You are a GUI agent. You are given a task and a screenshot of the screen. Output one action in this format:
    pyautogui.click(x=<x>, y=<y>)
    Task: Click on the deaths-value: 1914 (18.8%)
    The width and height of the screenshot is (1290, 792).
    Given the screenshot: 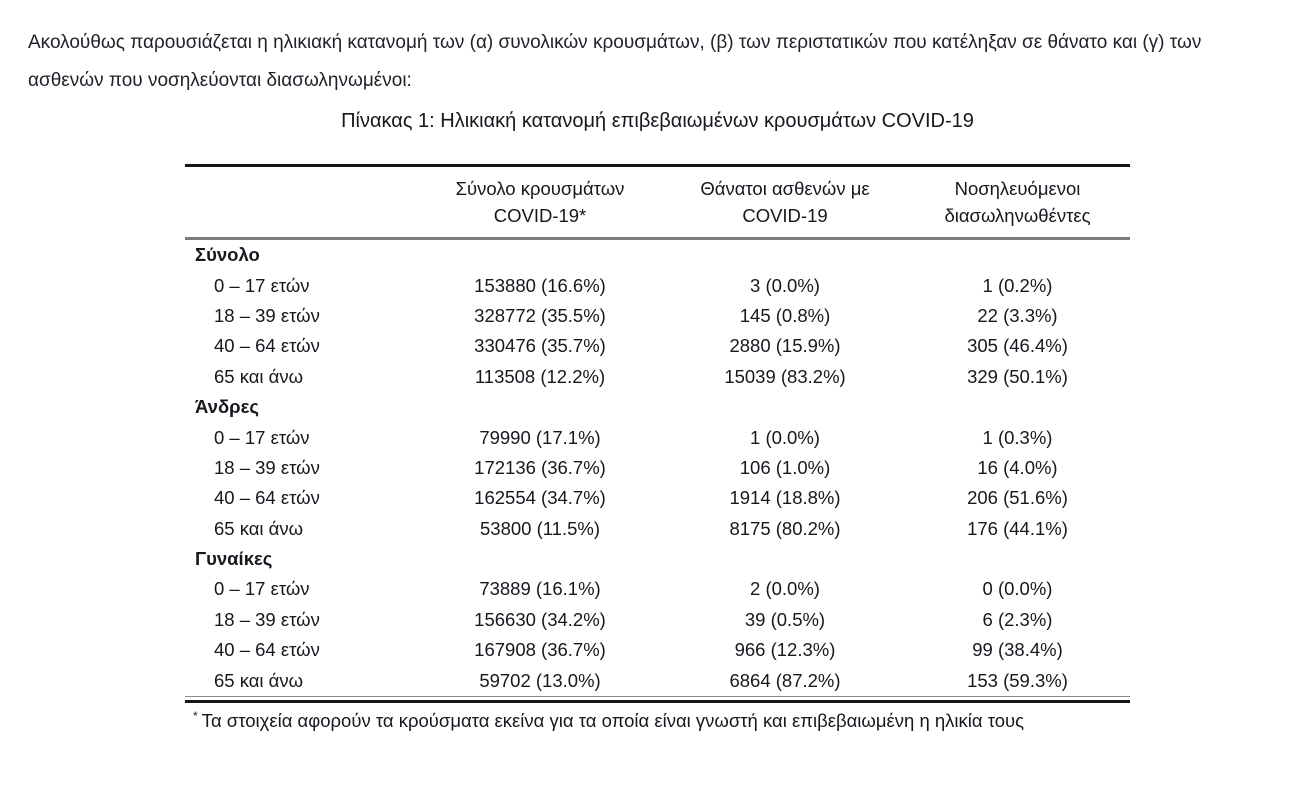 What is the action you would take?
    pyautogui.click(x=785, y=498)
    